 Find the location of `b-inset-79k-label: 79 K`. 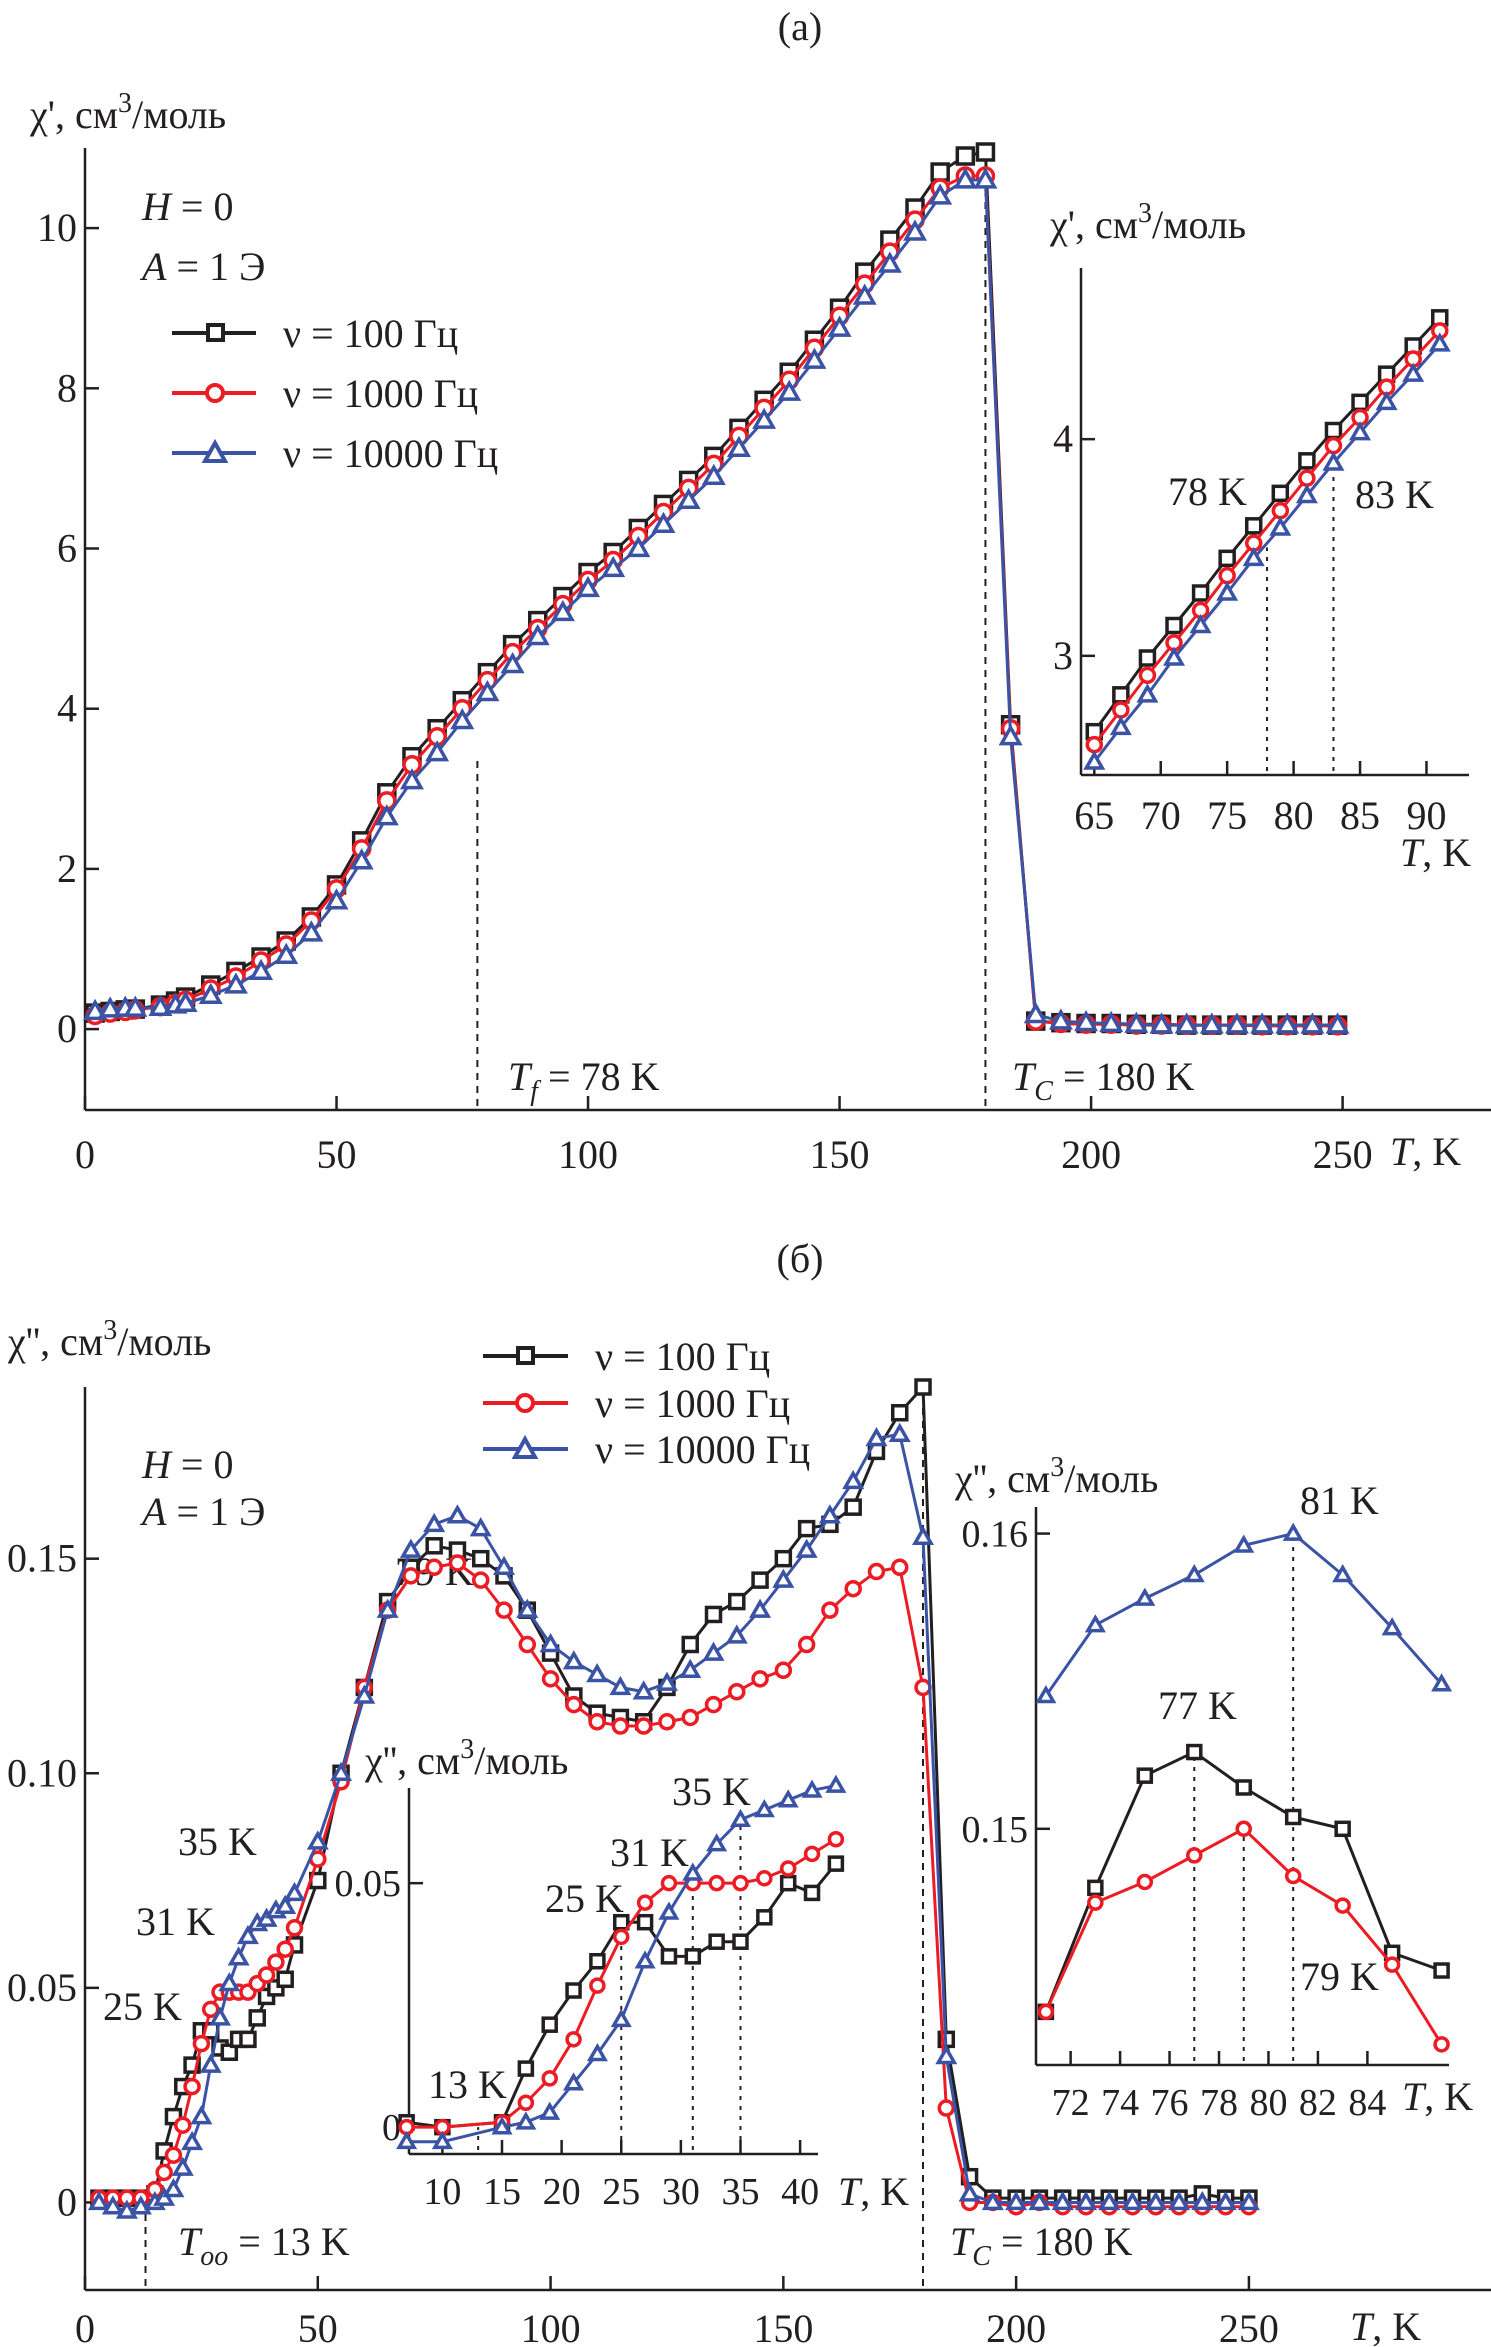

b-inset-79k-label: 79 K is located at coordinates (1339, 1976).